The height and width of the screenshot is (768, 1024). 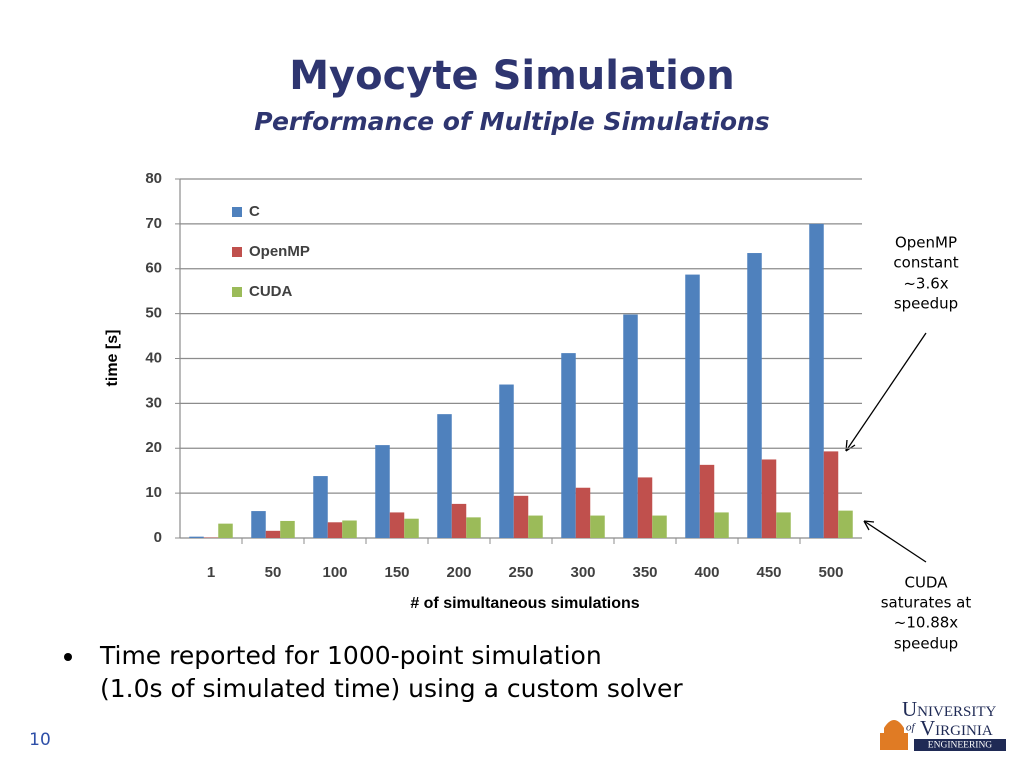 What do you see at coordinates (68, 657) in the screenshot?
I see `bullet-dot` at bounding box center [68, 657].